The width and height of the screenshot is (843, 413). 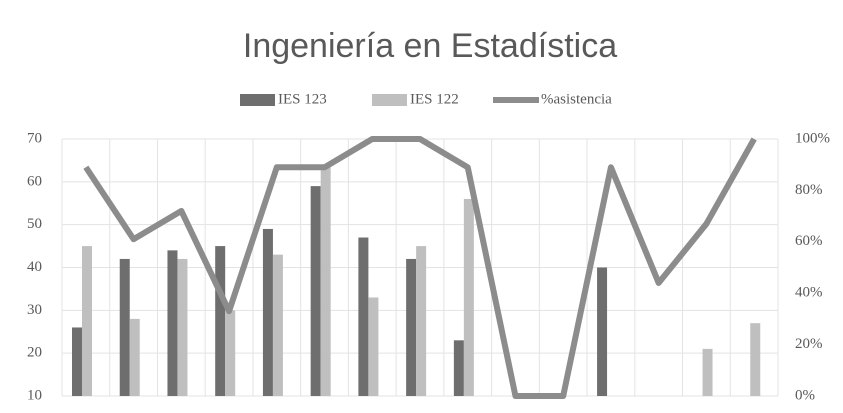 What do you see at coordinates (302, 99) in the screenshot?
I see `legend-label: IES 123` at bounding box center [302, 99].